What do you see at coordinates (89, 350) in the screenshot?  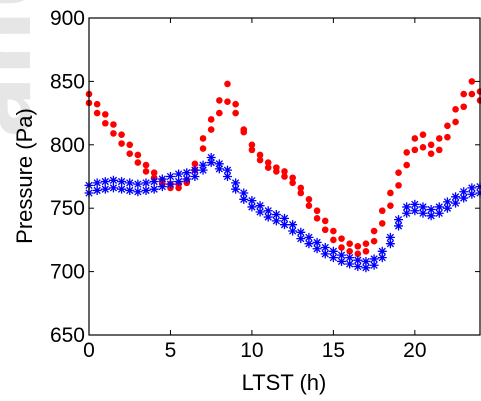 I see `x-tick-label: 0` at bounding box center [89, 350].